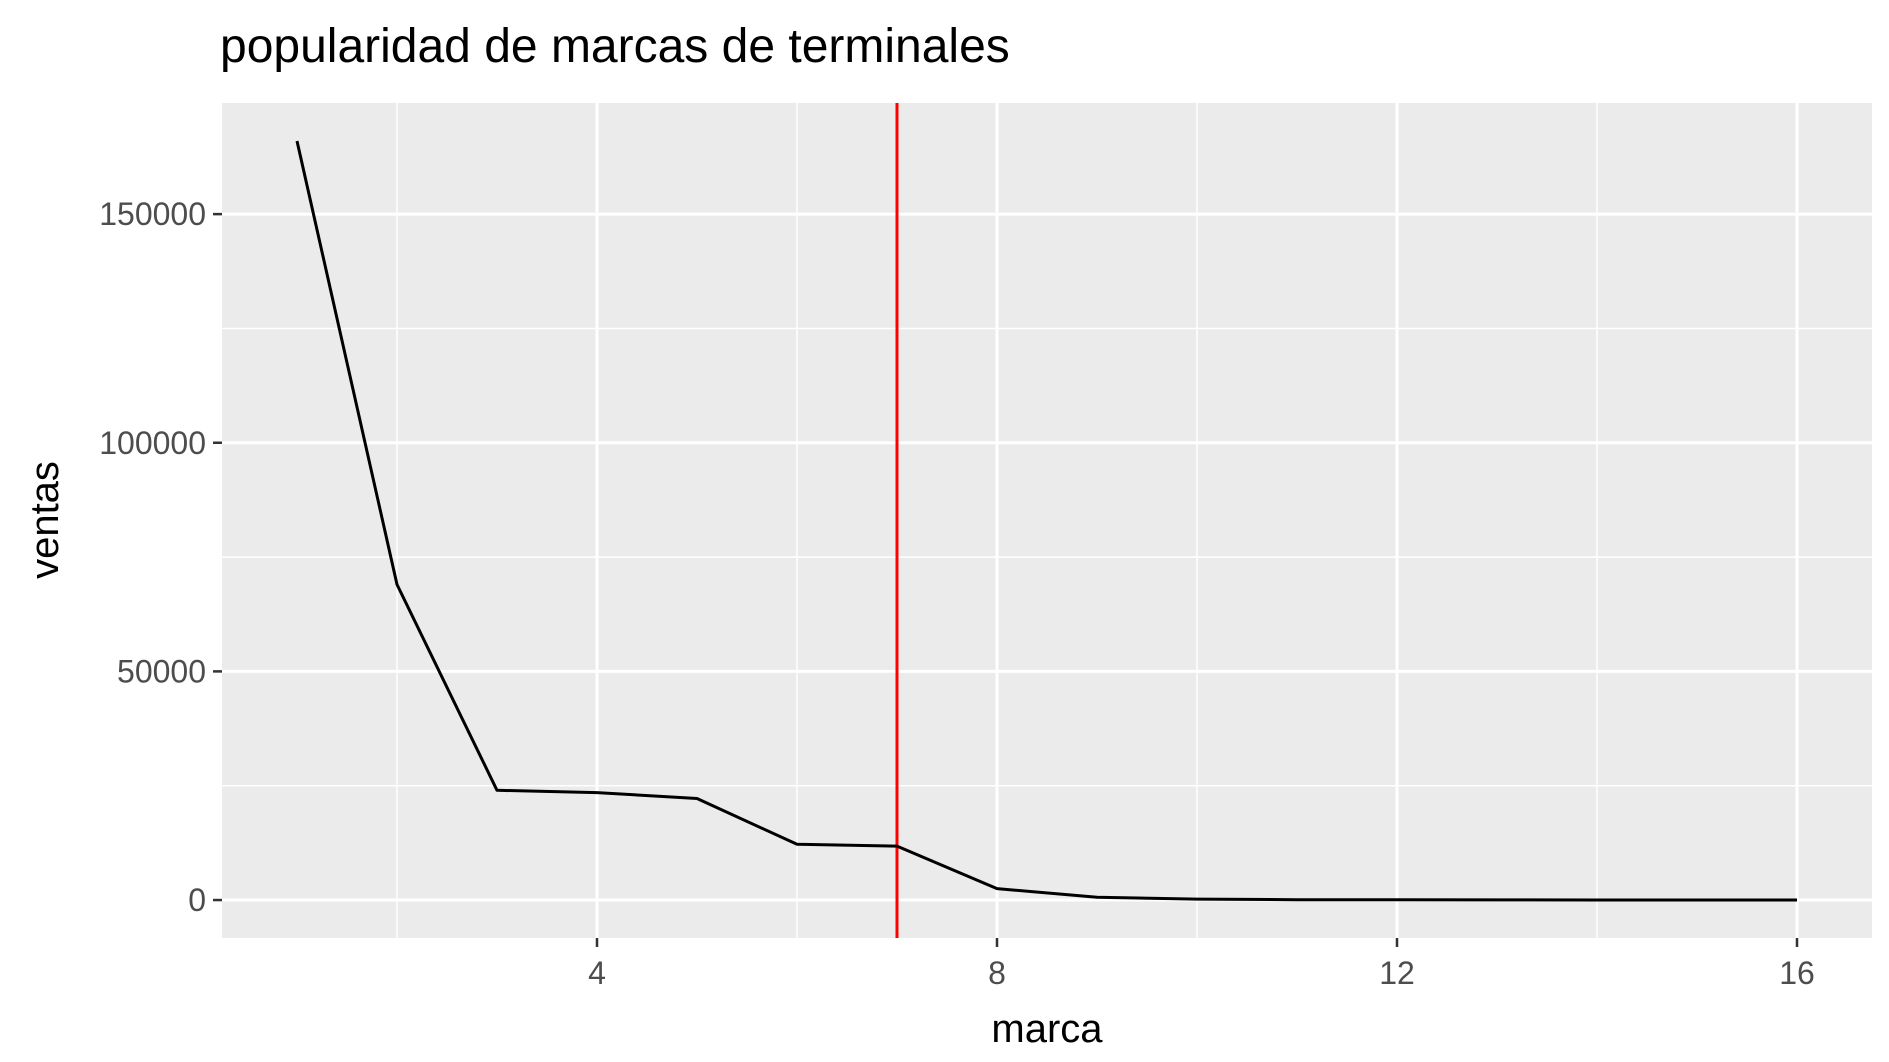 The height and width of the screenshot is (1062, 1889). I want to click on x-tick-label: 4, so click(597, 973).